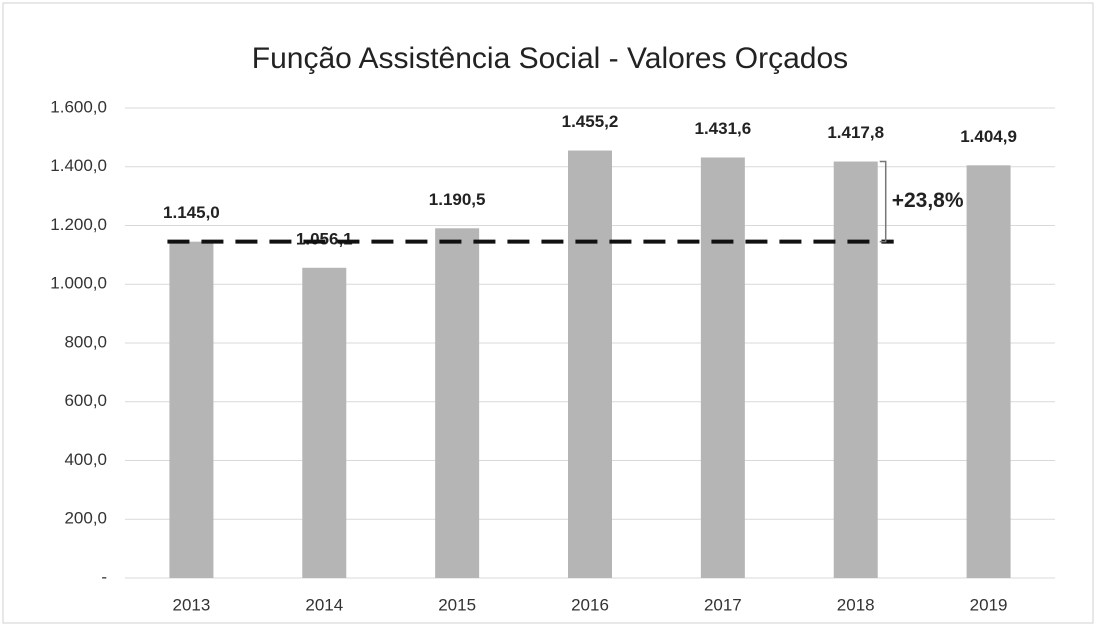 This screenshot has width=1098, height=629. I want to click on x-tick-label: 2018, so click(856, 604).